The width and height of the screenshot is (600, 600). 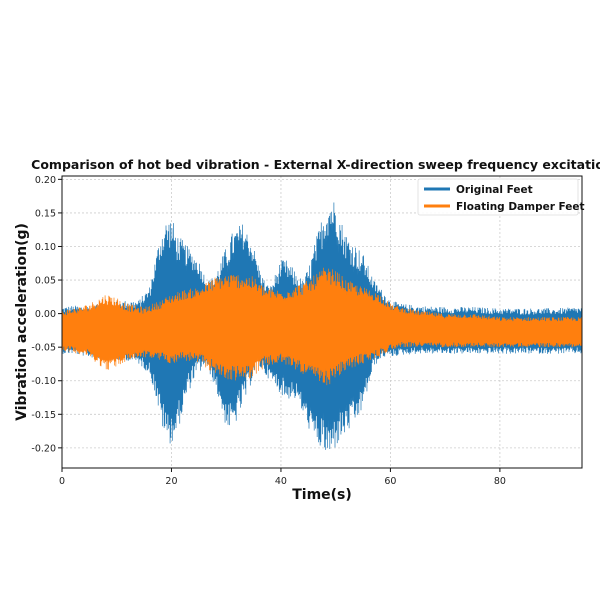 I want to click on y-tick-label: 0.20, so click(x=45, y=180).